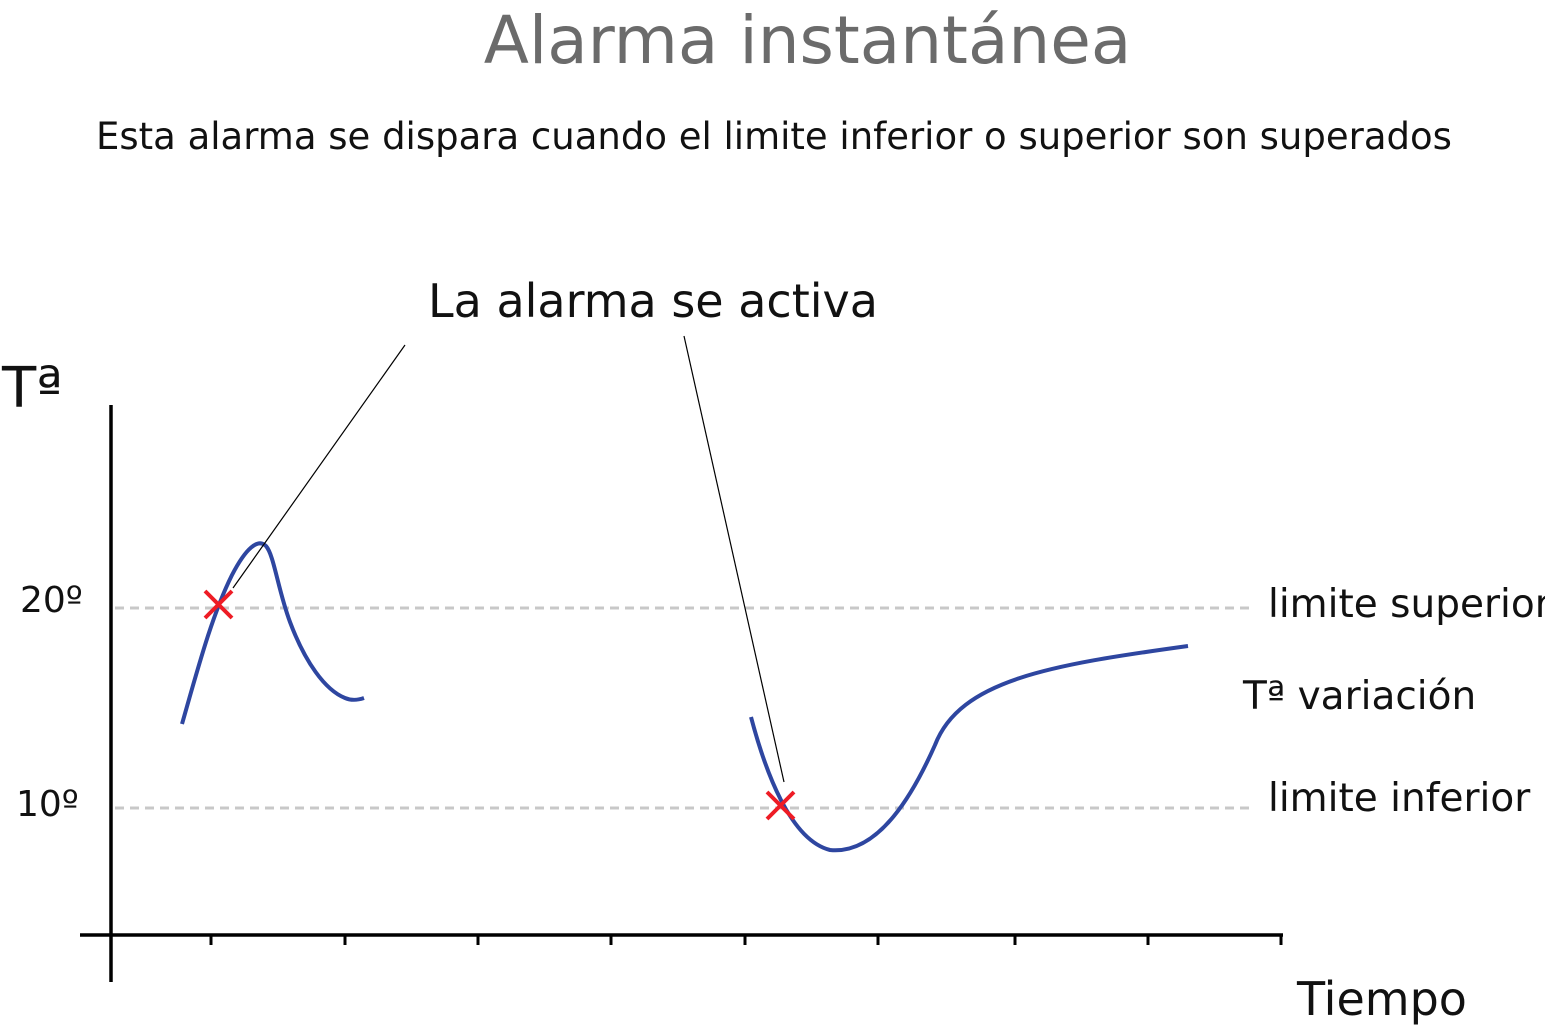  Describe the element at coordinates (1399, 798) in the screenshot. I see `lower-limit-label: limite inferior` at that location.